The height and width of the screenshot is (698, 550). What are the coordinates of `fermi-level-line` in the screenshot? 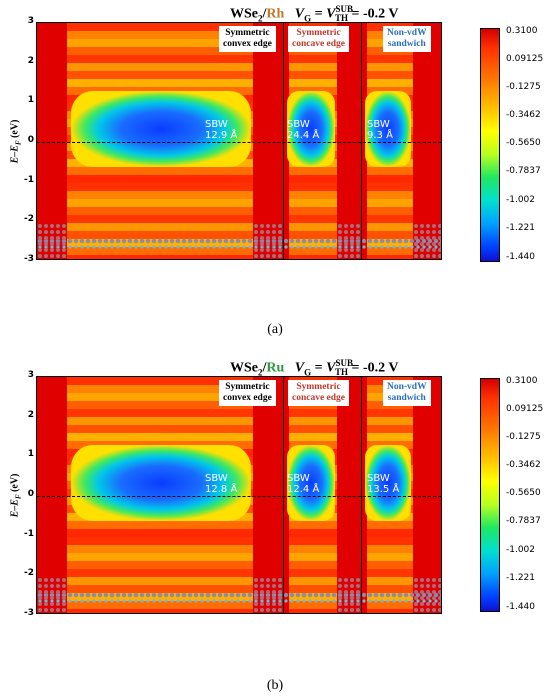 It's located at (239, 142).